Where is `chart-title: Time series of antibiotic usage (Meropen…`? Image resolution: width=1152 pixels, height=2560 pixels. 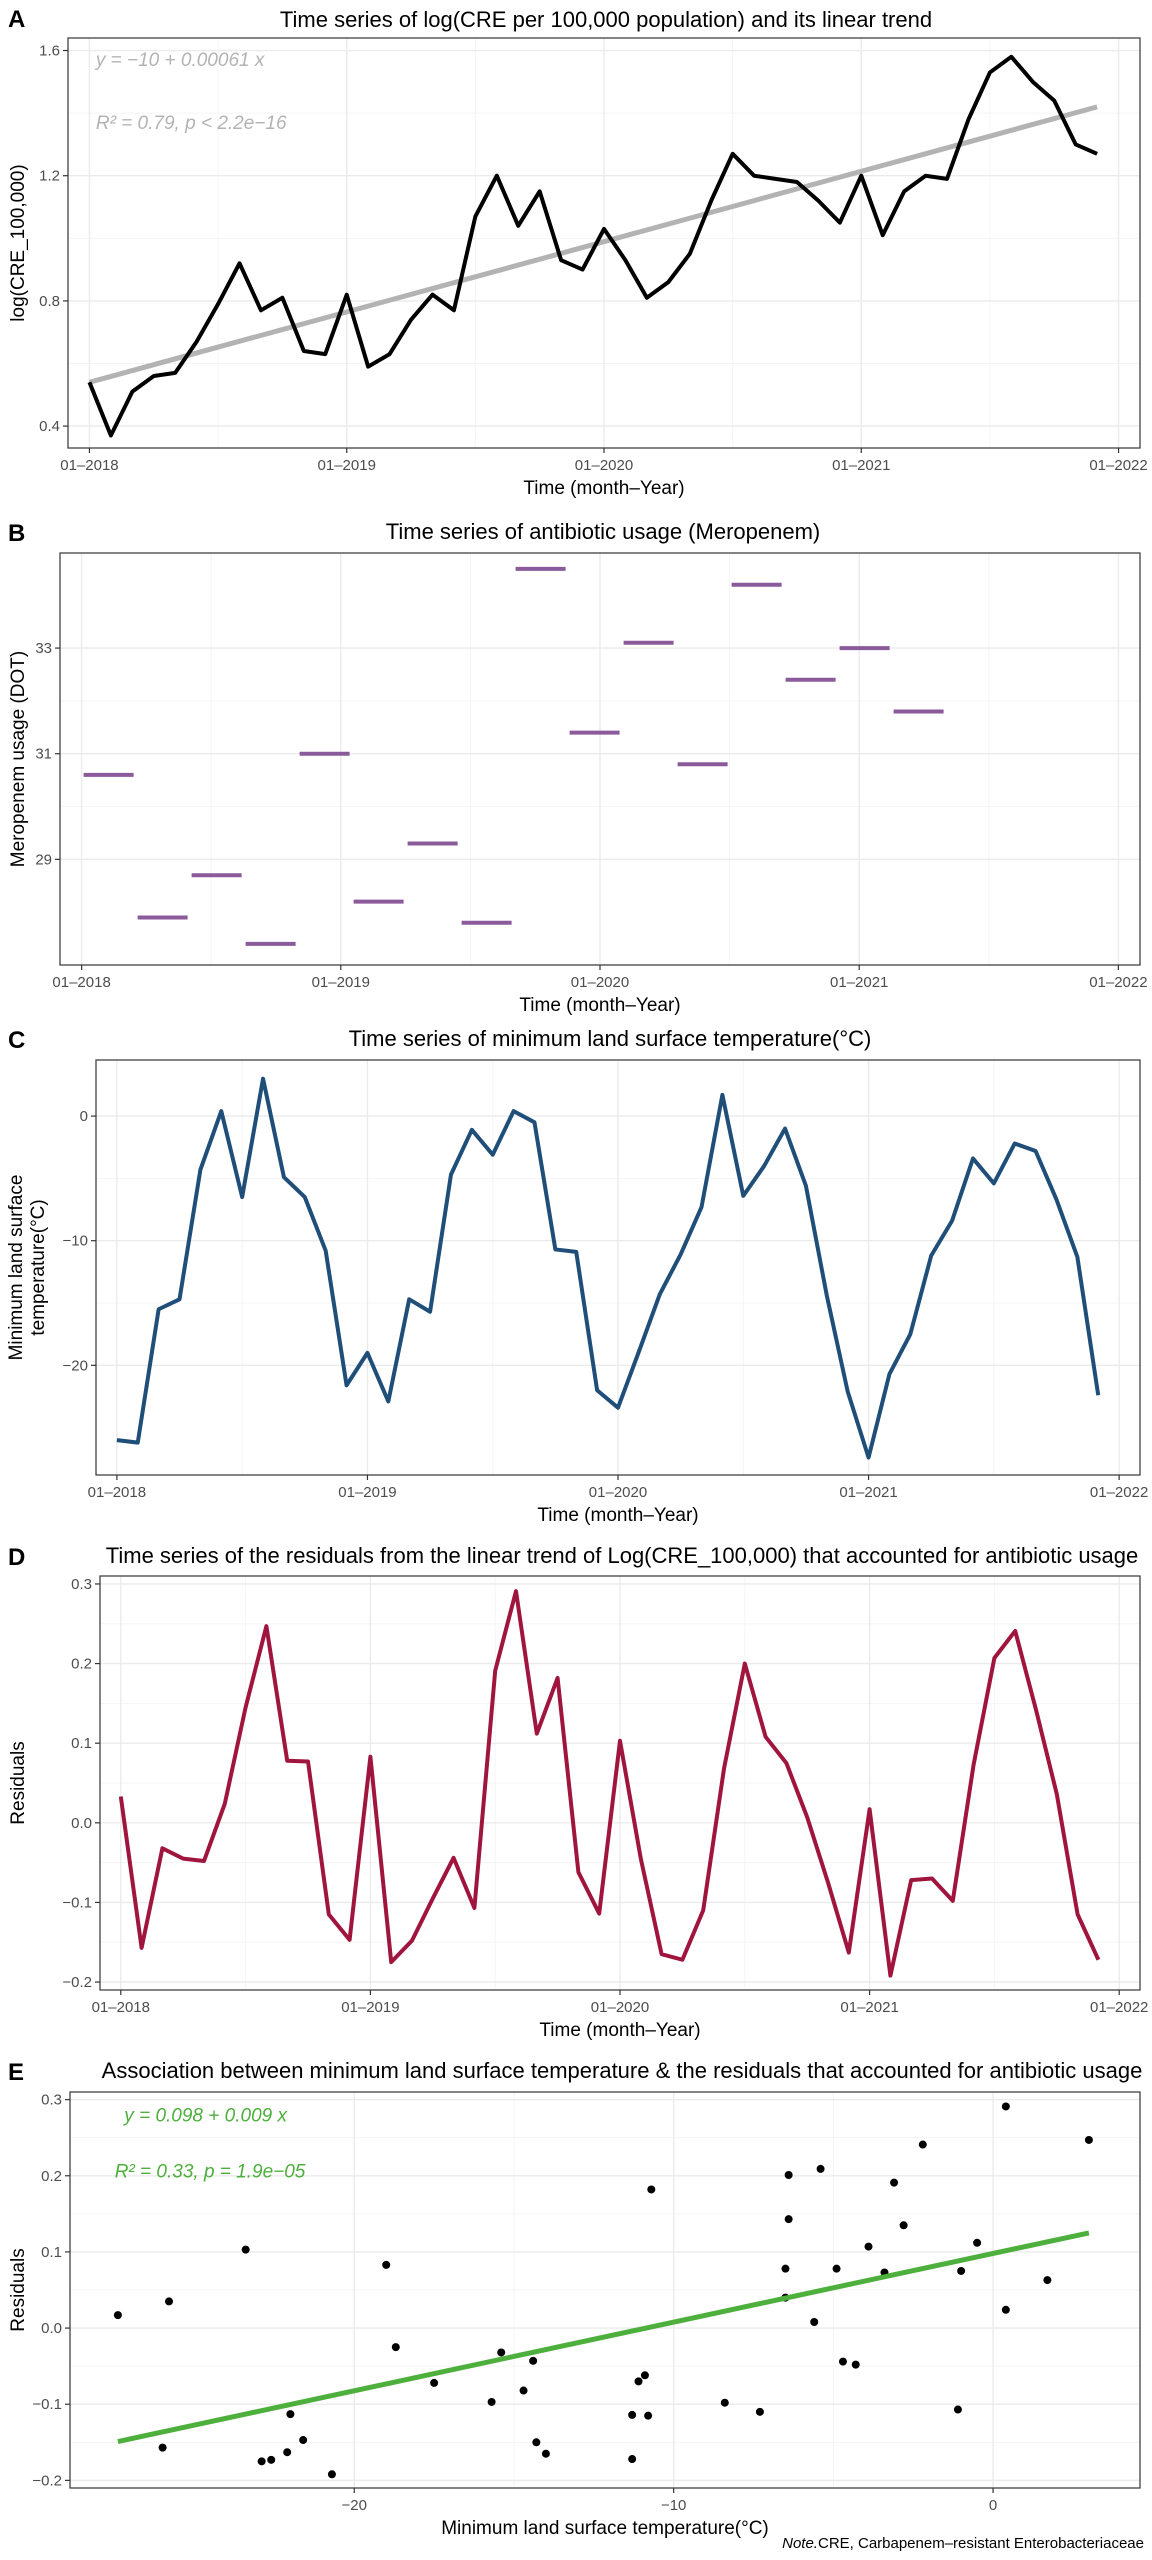 chart-title: Time series of antibiotic usage (Meropen… is located at coordinates (603, 531).